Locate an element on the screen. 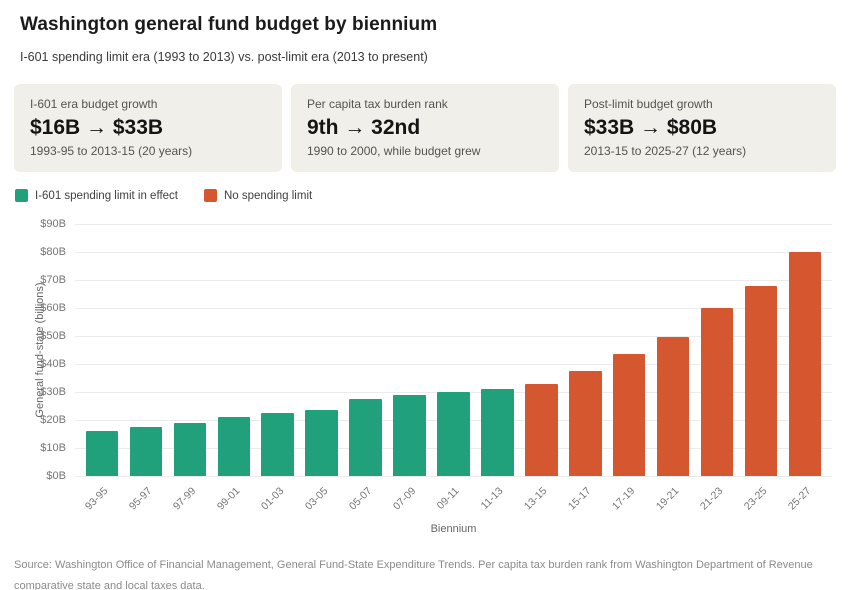 The width and height of the screenshot is (850, 590). bar-slot: 95-97 is located at coordinates (146, 368).